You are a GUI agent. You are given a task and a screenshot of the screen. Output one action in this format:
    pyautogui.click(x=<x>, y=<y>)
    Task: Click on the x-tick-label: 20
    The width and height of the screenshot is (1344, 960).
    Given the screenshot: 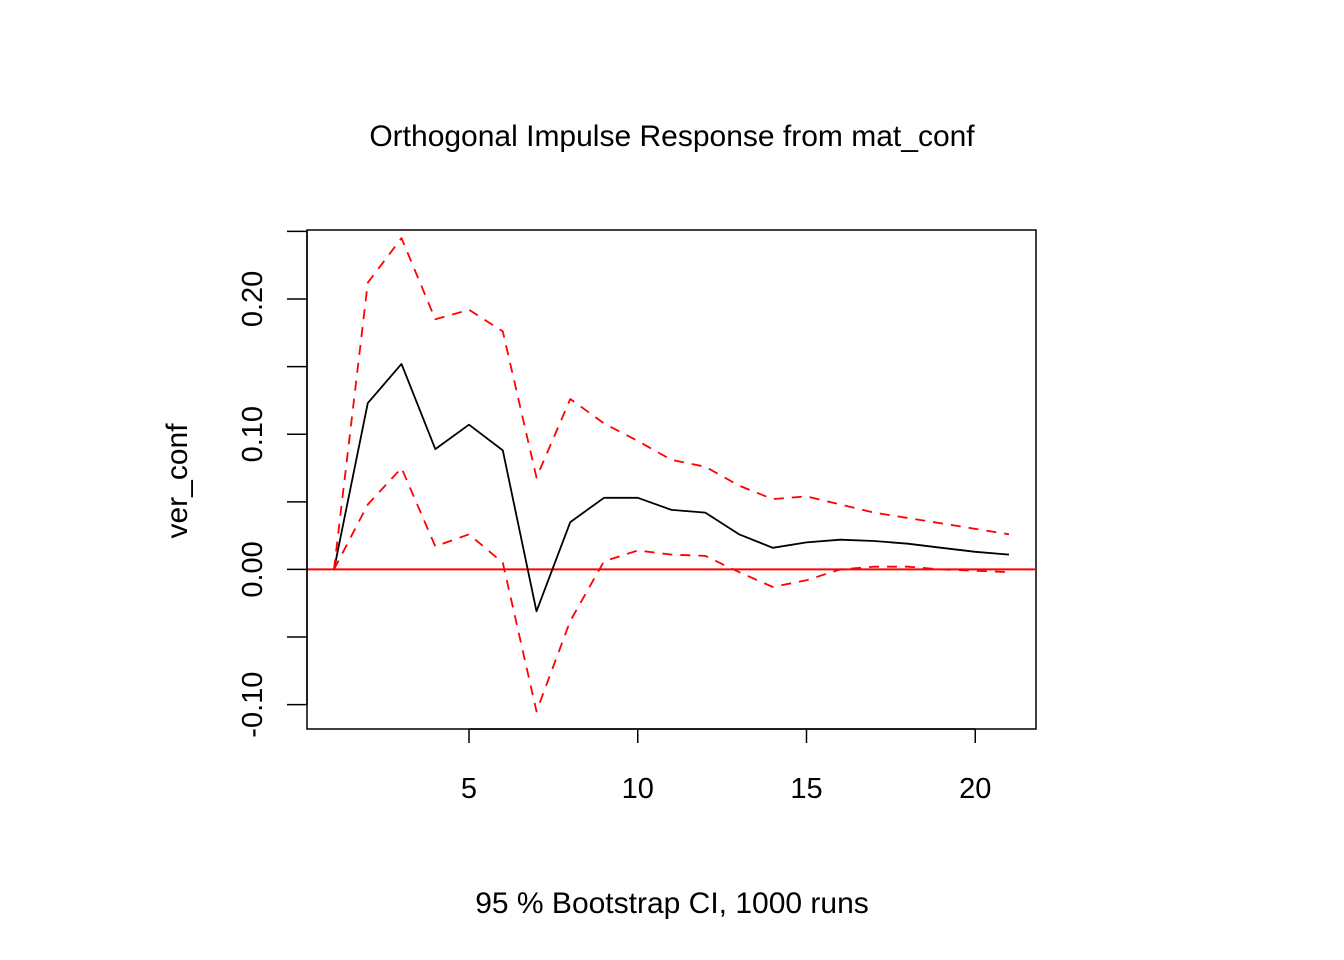 What is the action you would take?
    pyautogui.click(x=975, y=789)
    